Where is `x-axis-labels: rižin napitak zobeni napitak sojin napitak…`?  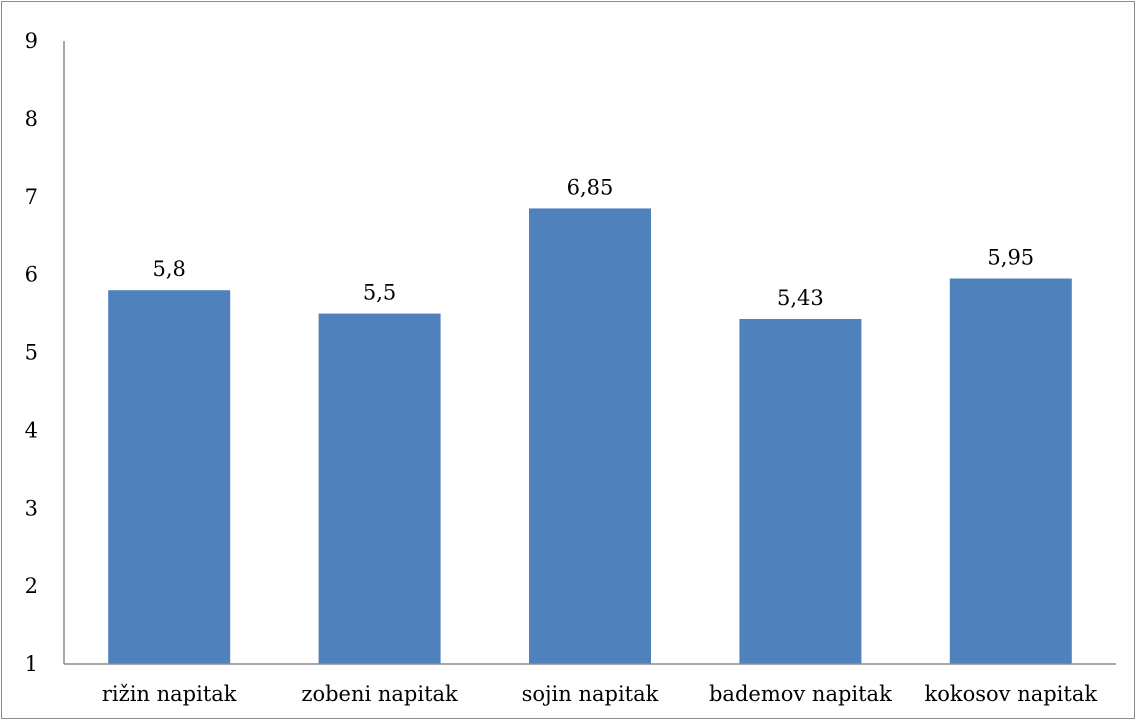 x-axis-labels: rižin napitak zobeni napitak sojin napitak… is located at coordinates (599, 694).